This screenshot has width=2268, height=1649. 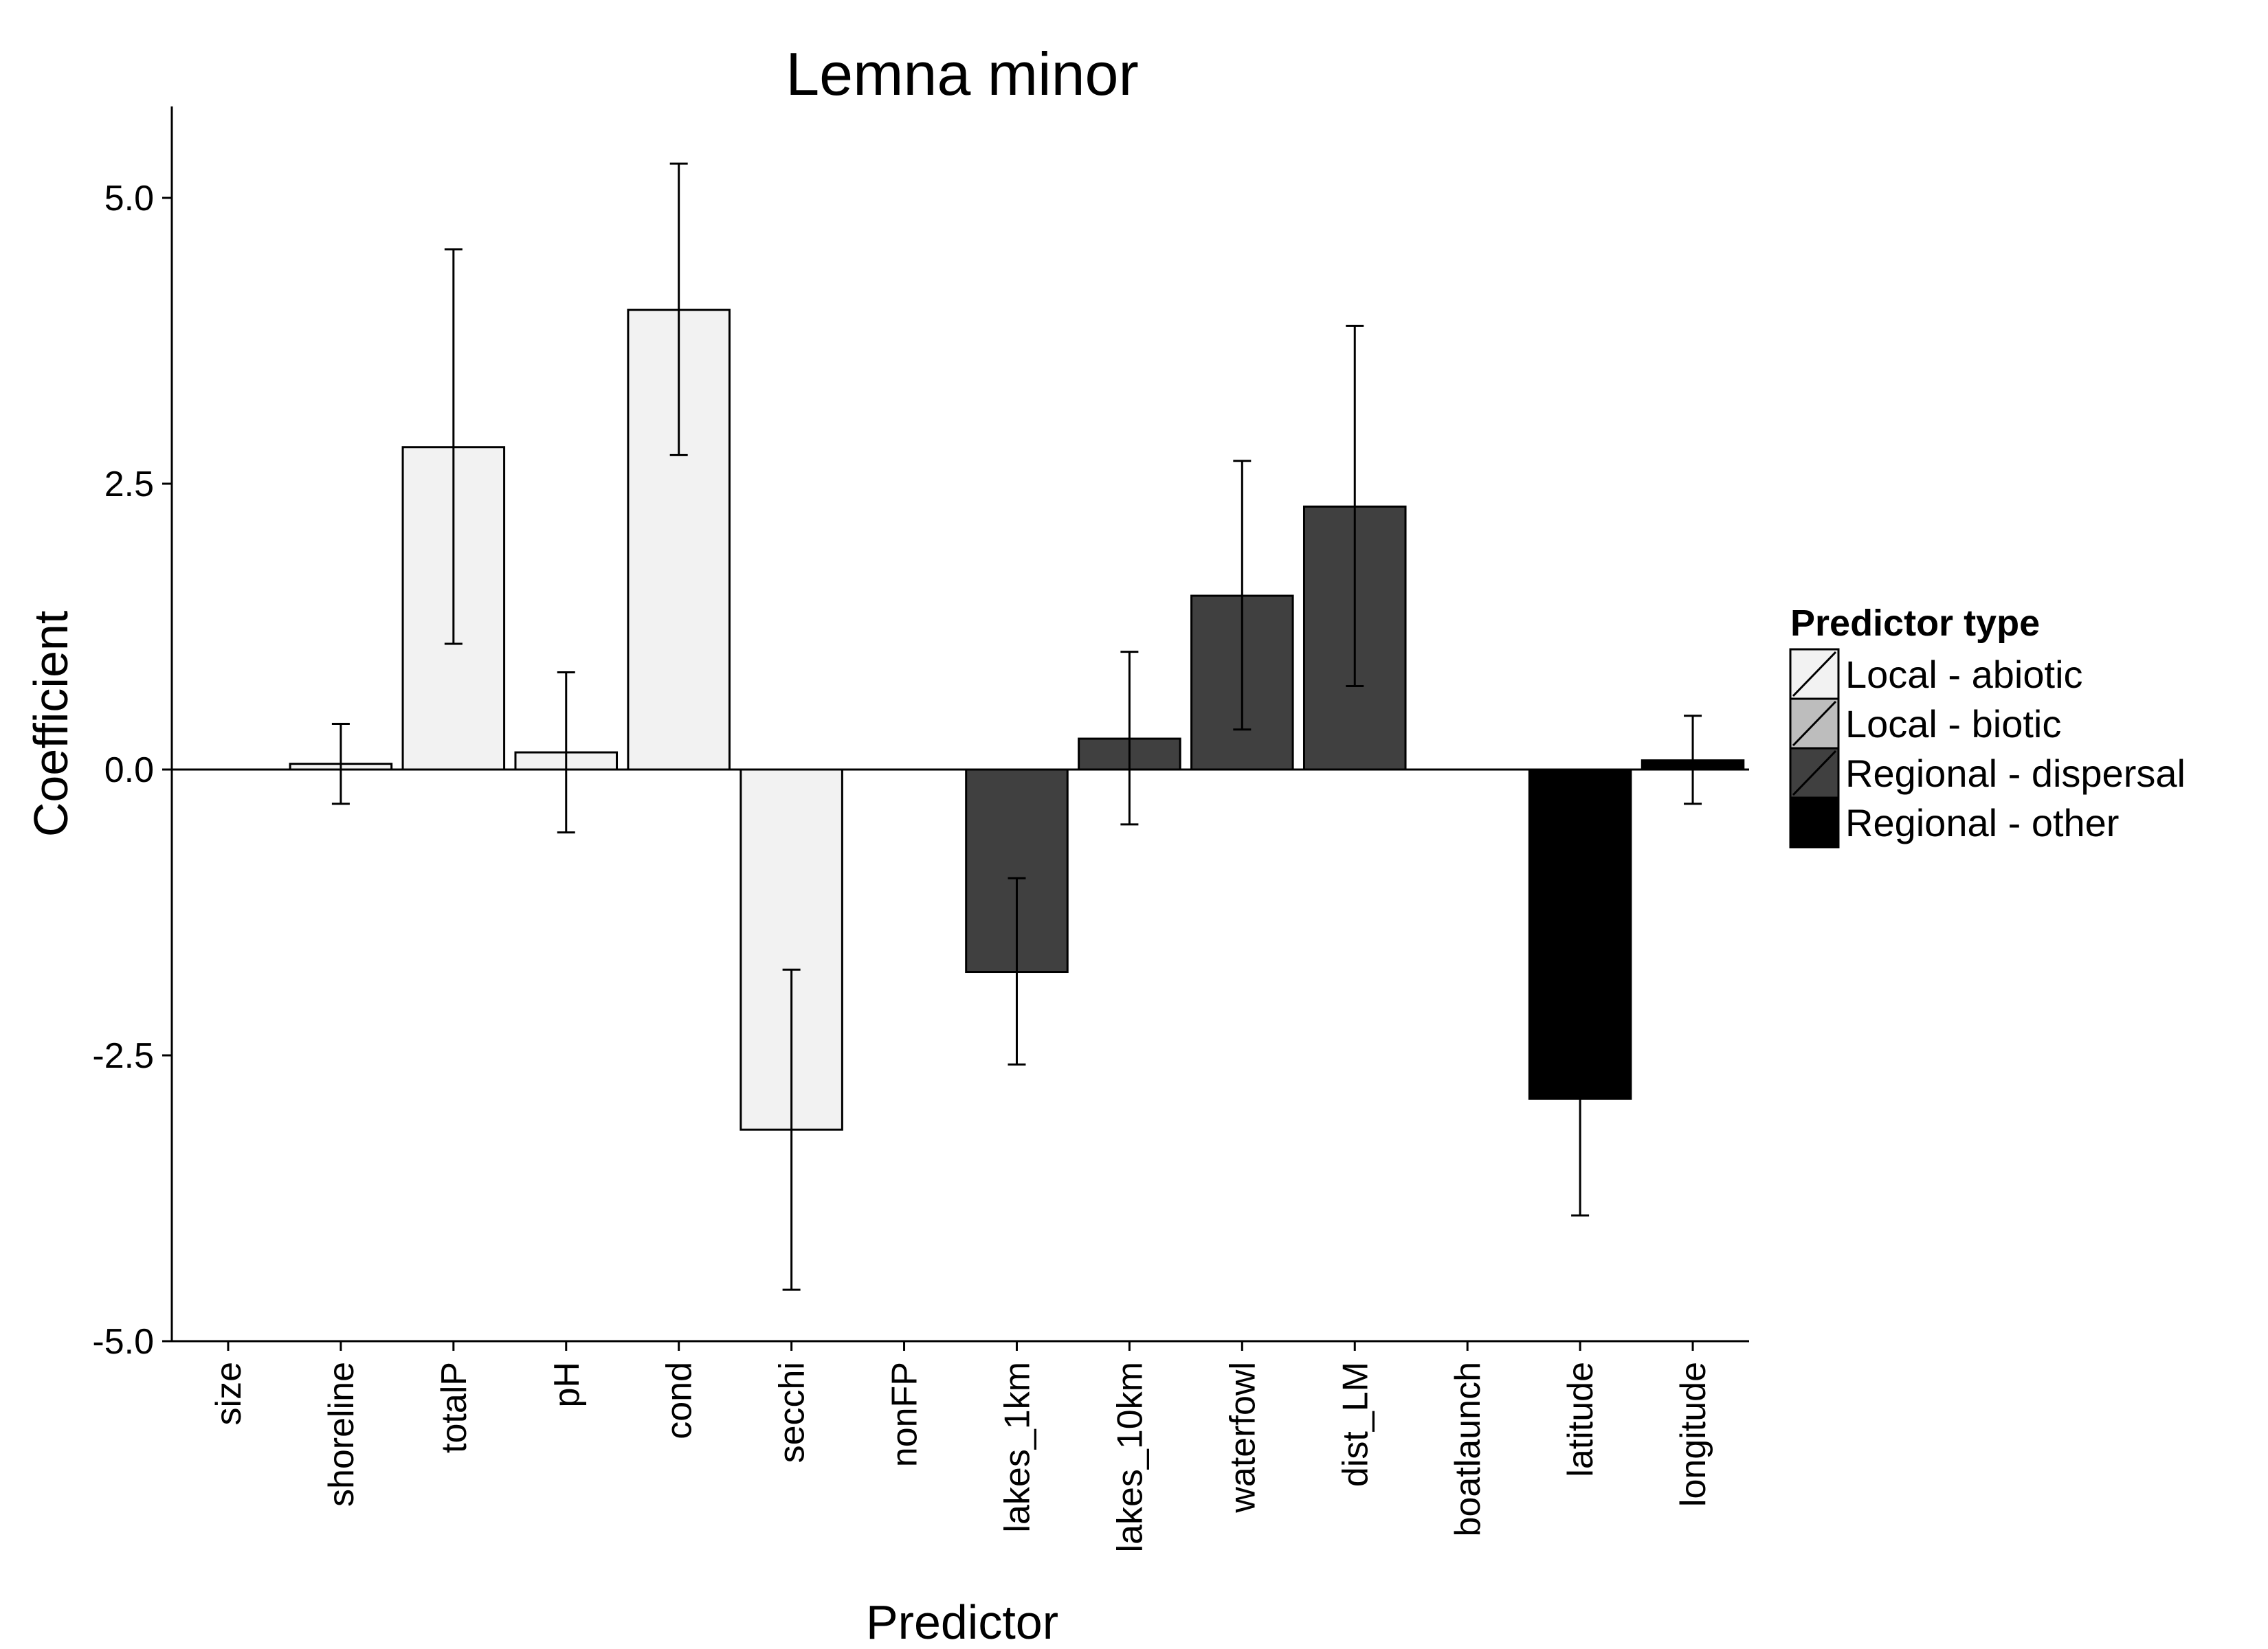 I want to click on error-bar-cond, so click(x=678, y=309).